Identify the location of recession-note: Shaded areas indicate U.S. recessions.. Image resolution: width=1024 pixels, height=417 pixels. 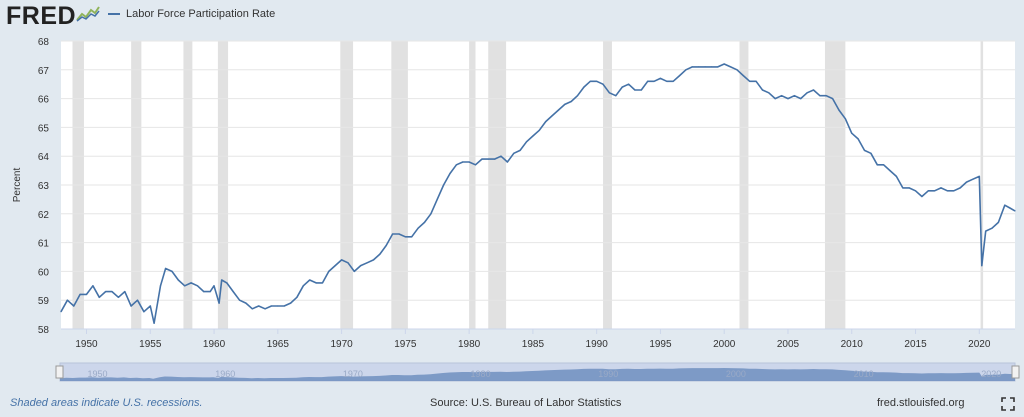
(106, 403).